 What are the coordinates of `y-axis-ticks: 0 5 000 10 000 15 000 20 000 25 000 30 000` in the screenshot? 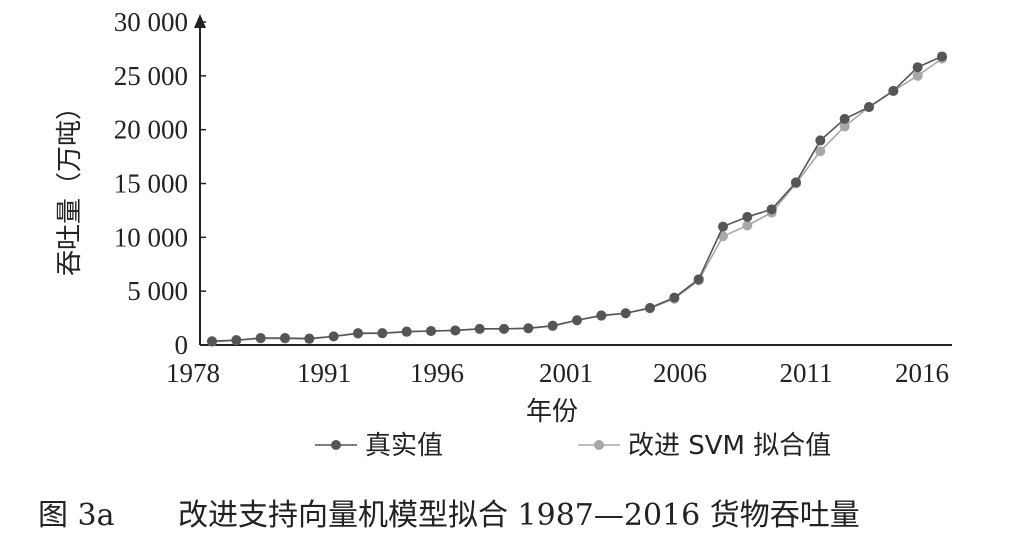 It's located at (160, 183).